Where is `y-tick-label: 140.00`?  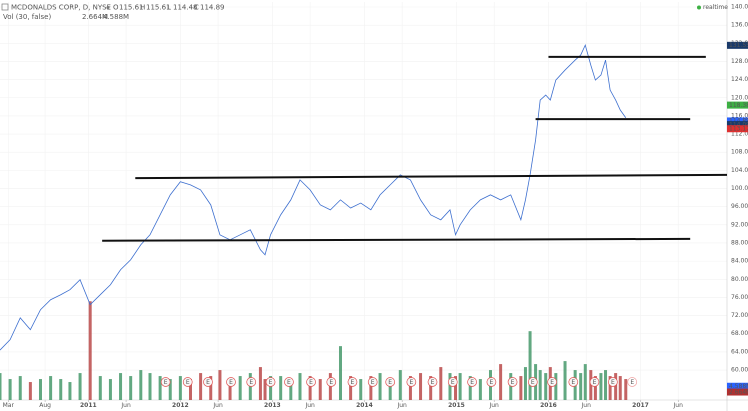 y-tick-label: 140.00 is located at coordinates (739, 6).